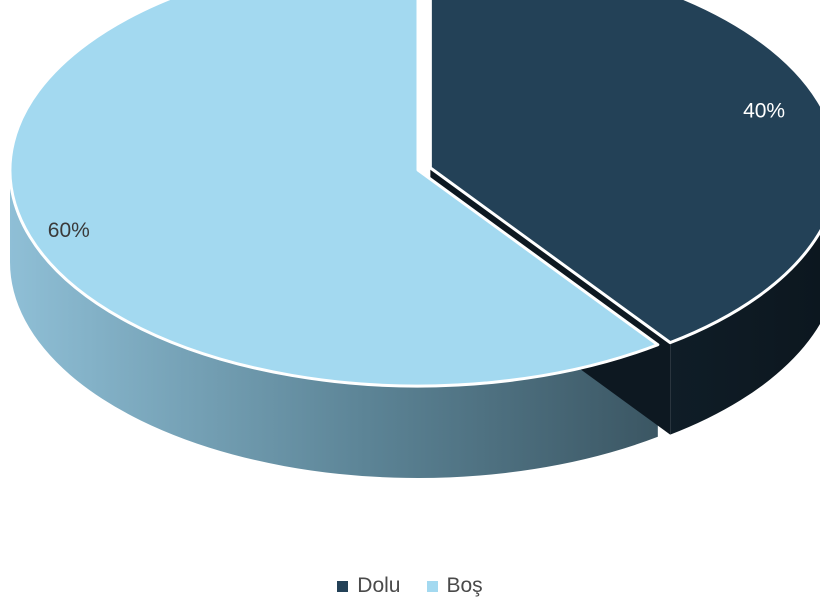 The width and height of the screenshot is (820, 607). I want to click on legend-label-bos: Boş, so click(464, 585).